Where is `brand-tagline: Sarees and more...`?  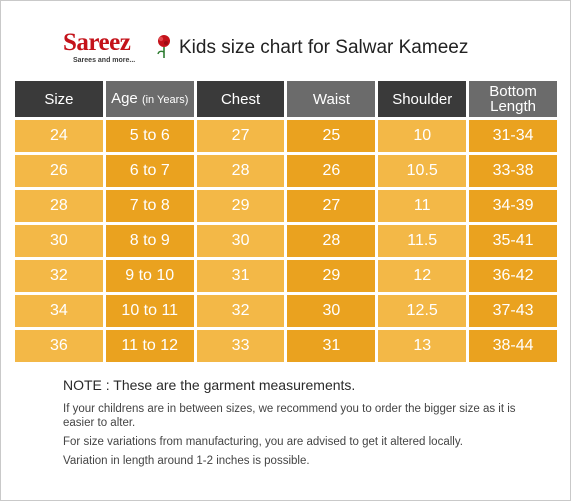
brand-tagline: Sarees and more... is located at coordinates (104, 60).